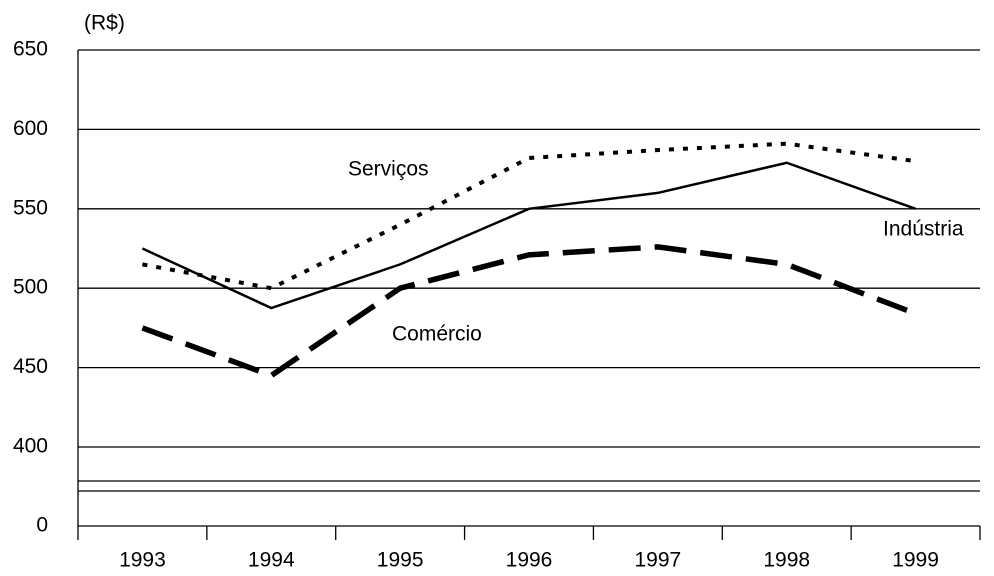  Describe the element at coordinates (30, 287) in the screenshot. I see `y-tick-label: 500` at that location.